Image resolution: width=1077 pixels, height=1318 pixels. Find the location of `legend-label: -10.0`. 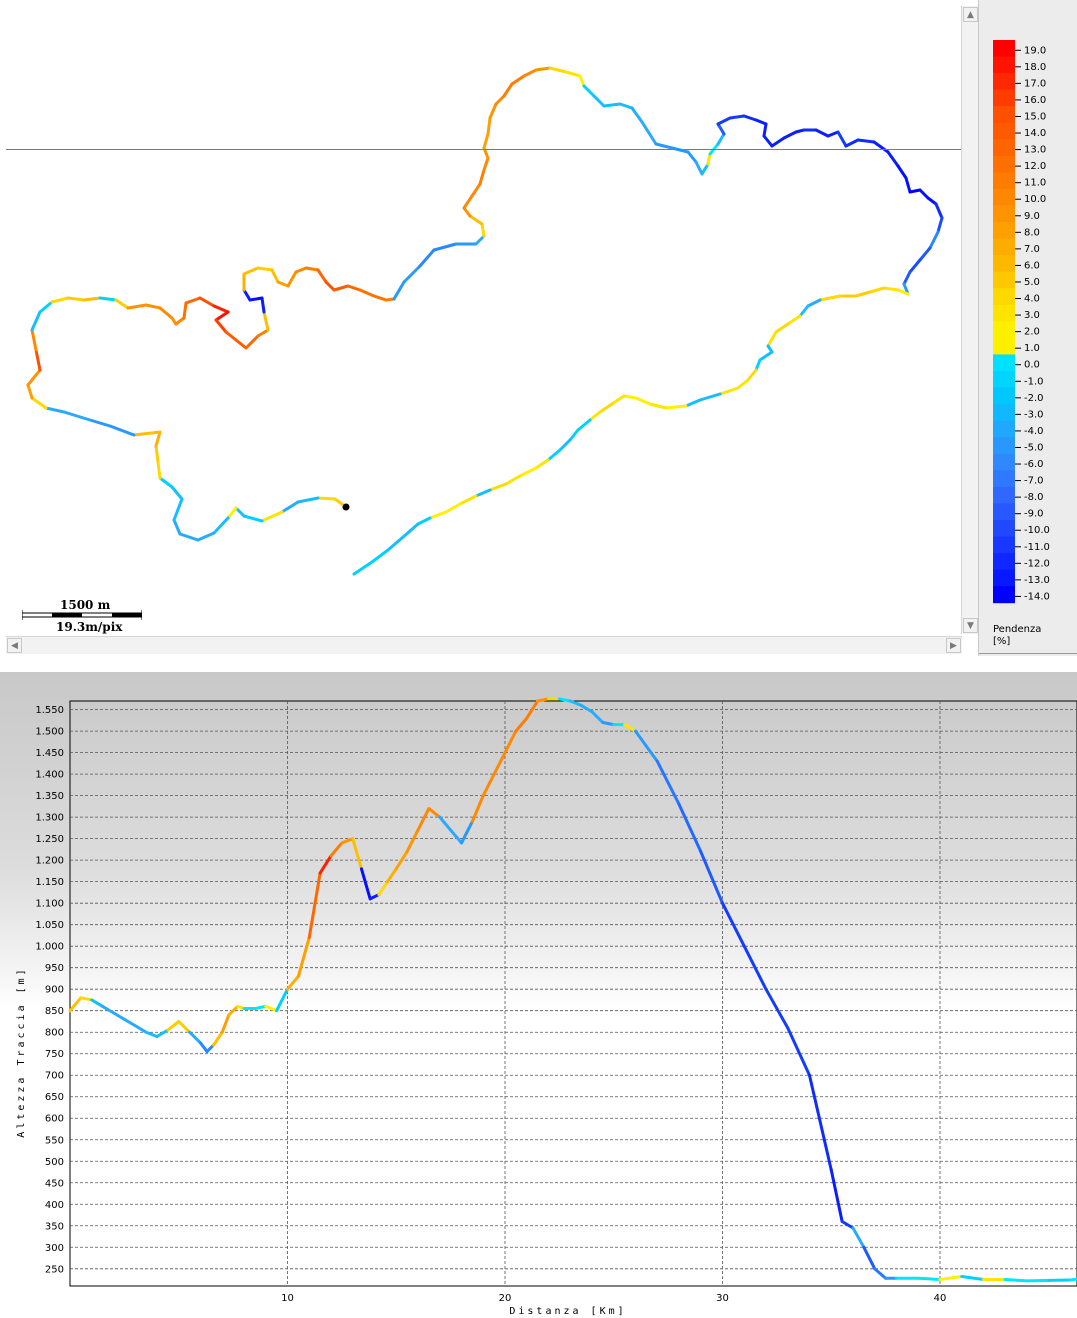

legend-label: -10.0 is located at coordinates (1037, 530).